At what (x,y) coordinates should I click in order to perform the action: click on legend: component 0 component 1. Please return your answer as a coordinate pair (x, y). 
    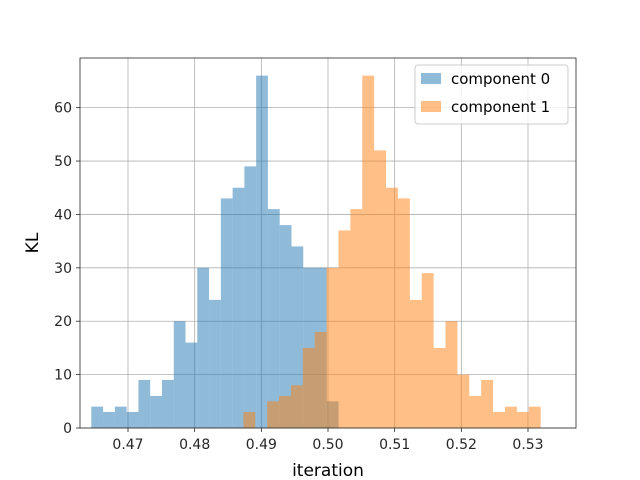
    Looking at the image, I should click on (491, 94).